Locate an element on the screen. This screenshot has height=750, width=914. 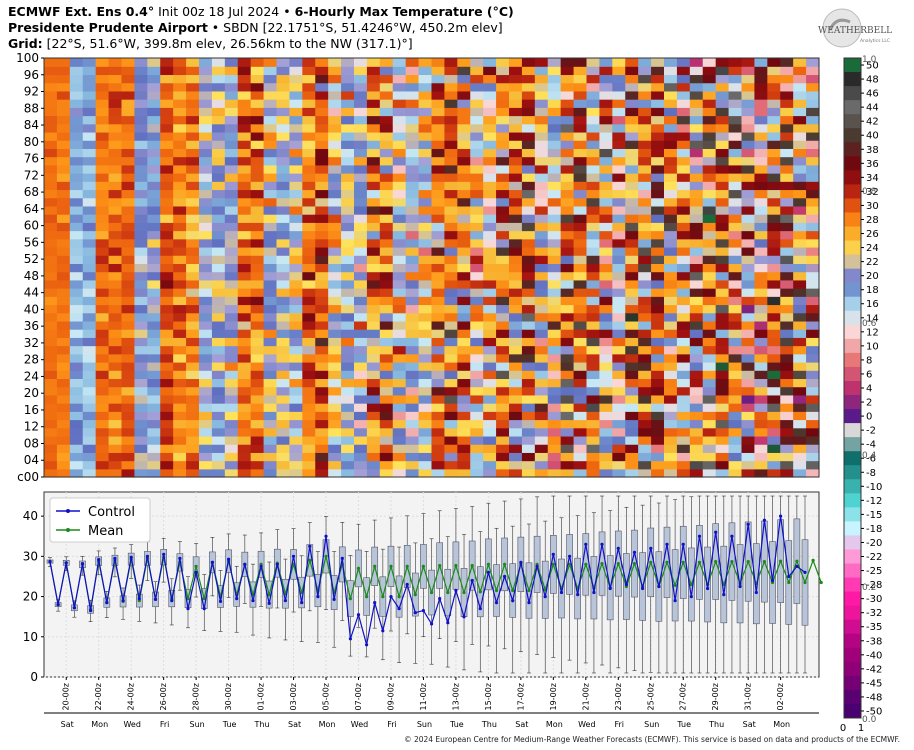
legend-label-mean: Mean is located at coordinates (105, 531).